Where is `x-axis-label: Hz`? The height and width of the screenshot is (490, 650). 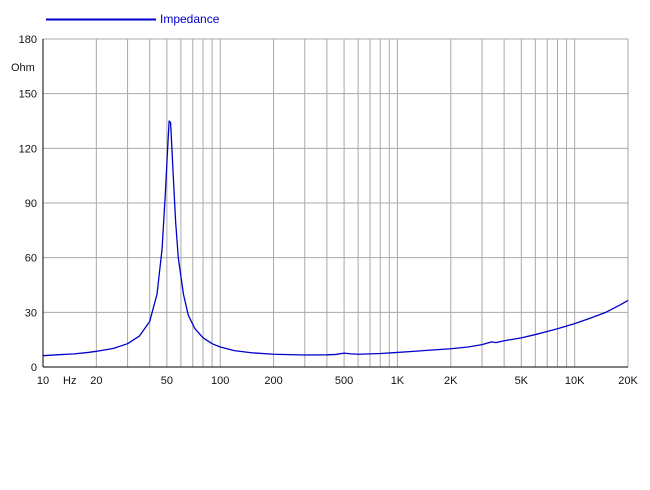 x-axis-label: Hz is located at coordinates (69, 381).